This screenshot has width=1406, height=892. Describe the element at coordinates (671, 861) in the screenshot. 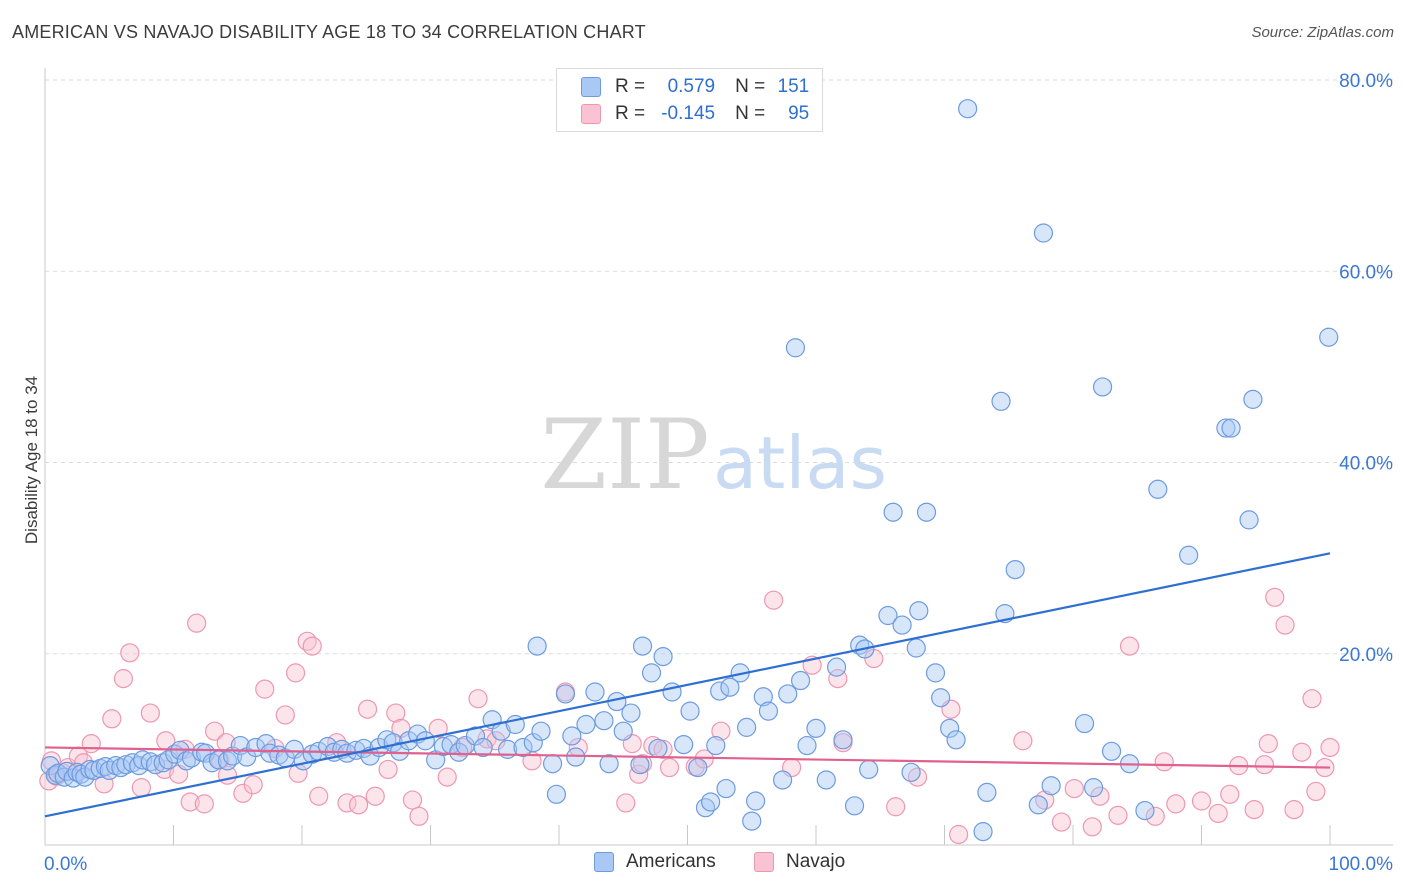

I see `bottom-legend-americans-label: Americans` at that location.